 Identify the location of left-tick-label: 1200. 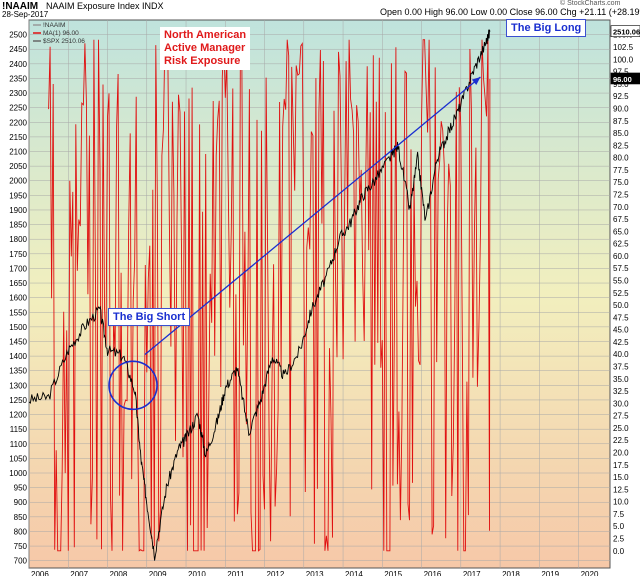
(18, 415).